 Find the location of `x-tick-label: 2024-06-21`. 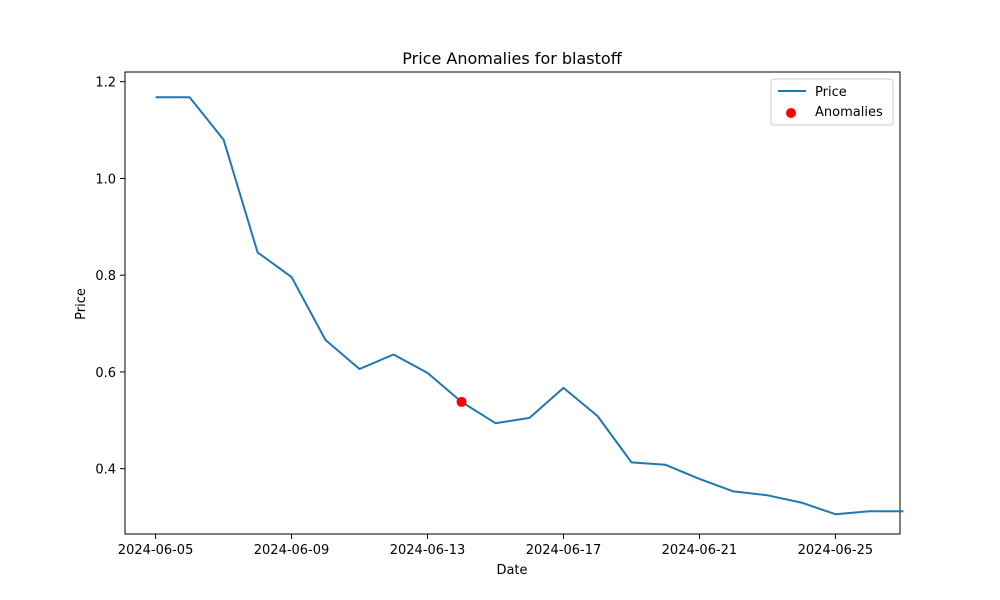

x-tick-label: 2024-06-21 is located at coordinates (700, 550).